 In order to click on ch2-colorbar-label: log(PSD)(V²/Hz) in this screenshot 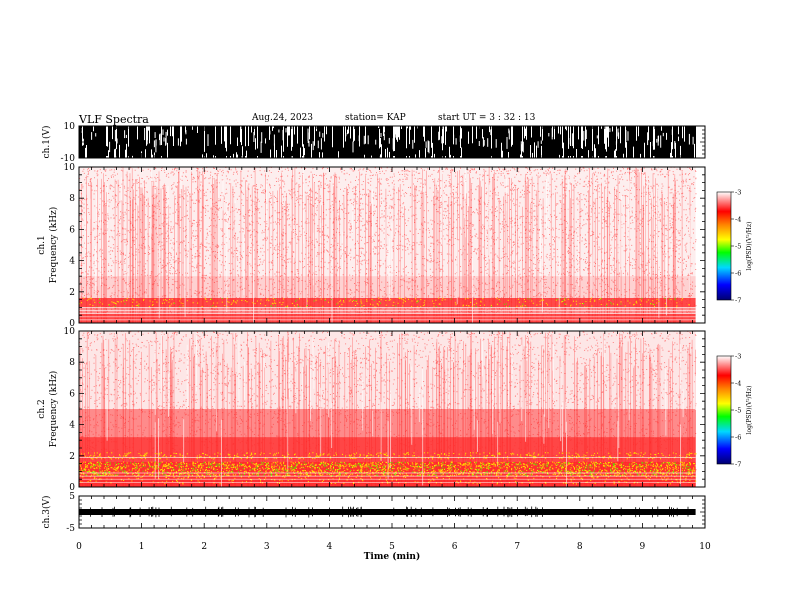, I will do `click(749, 410)`.